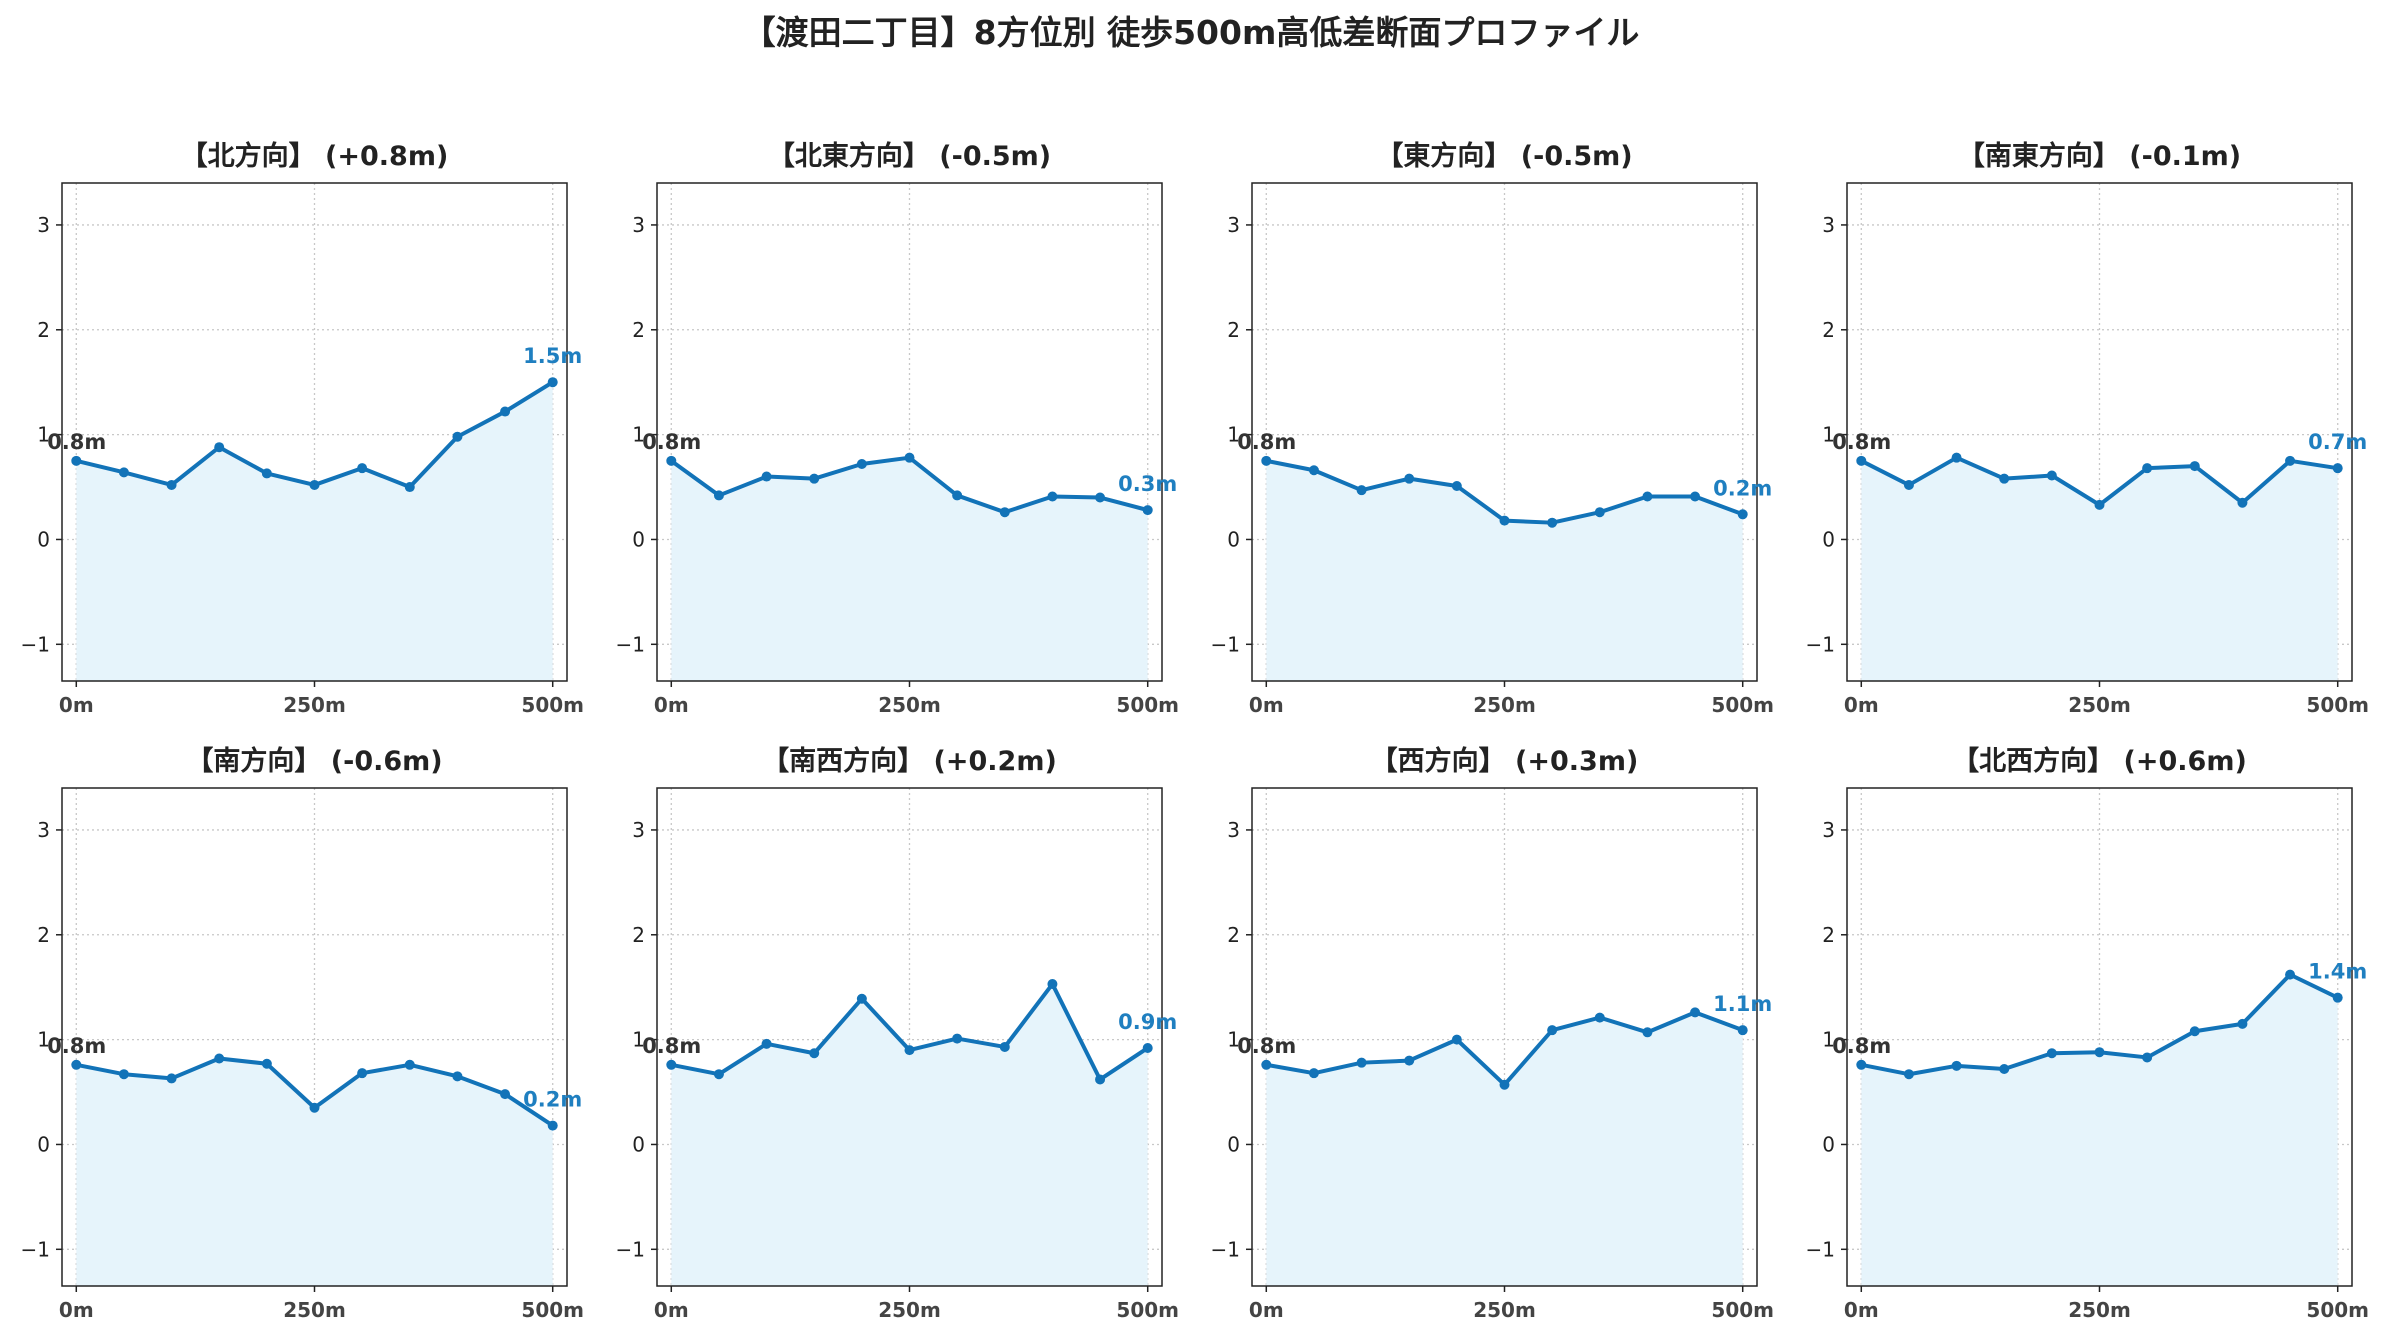 Image resolution: width=2382 pixels, height=1340 pixels. What do you see at coordinates (909, 761) in the screenshot?
I see `panel-title: 【南西方向】 (+0.2m)` at bounding box center [909, 761].